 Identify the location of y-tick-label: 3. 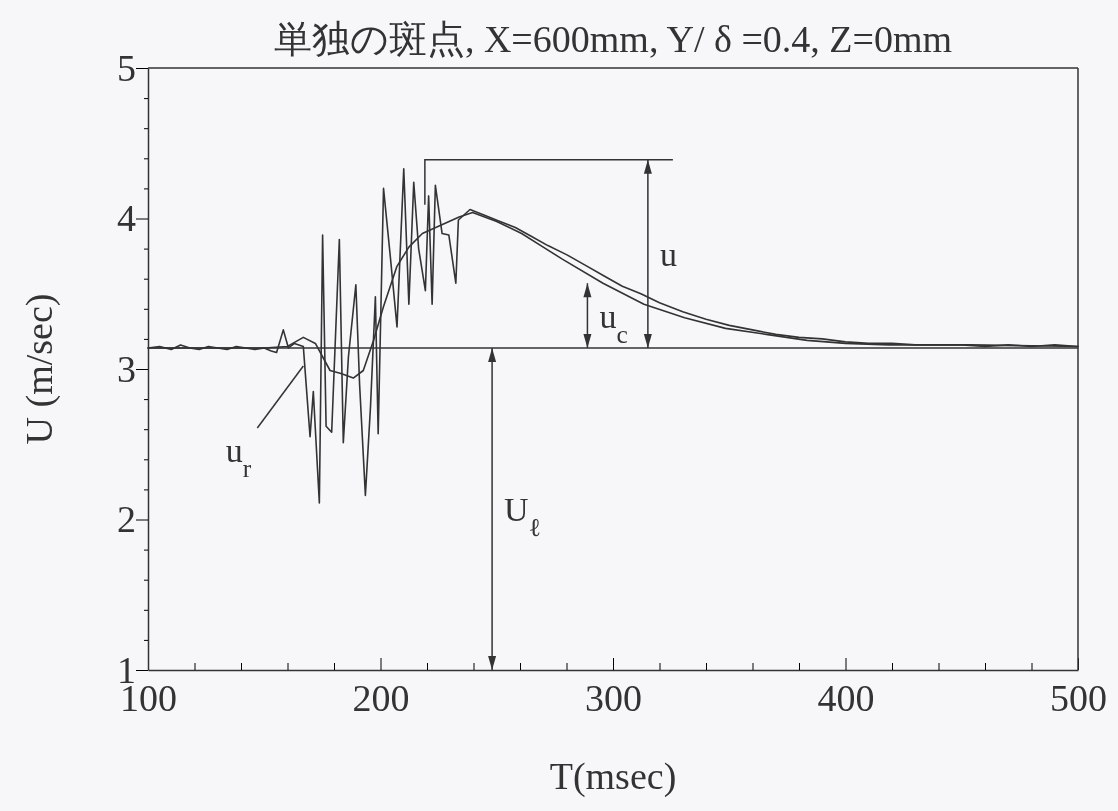
(126, 368).